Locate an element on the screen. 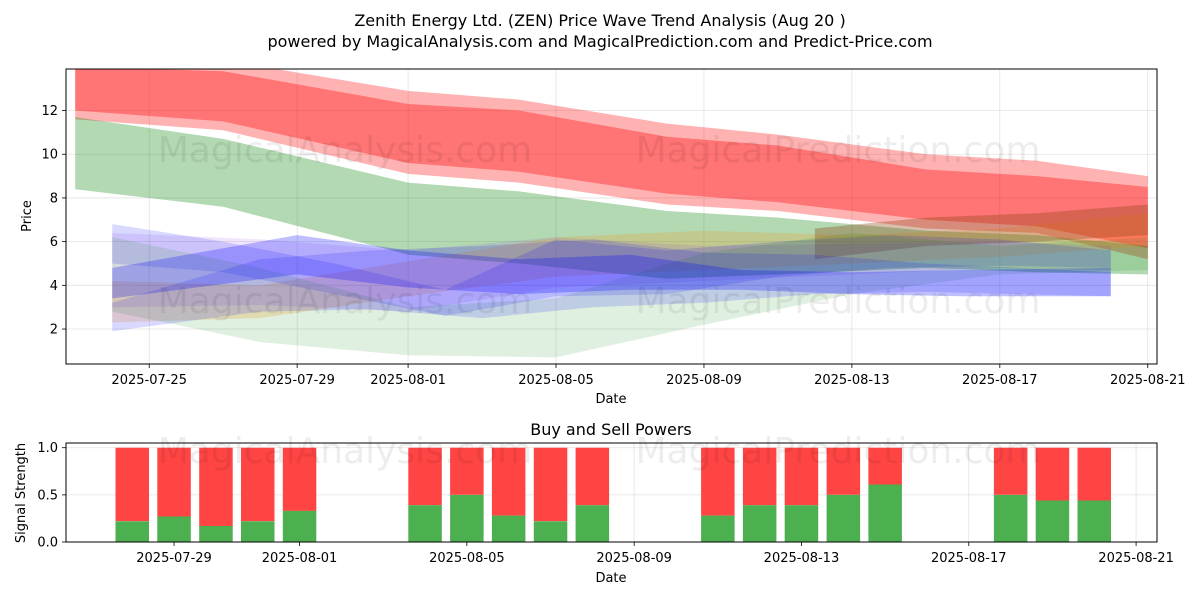 Image resolution: width=1200 pixels, height=604 pixels. price-y-label: Price is located at coordinates (27, 216).